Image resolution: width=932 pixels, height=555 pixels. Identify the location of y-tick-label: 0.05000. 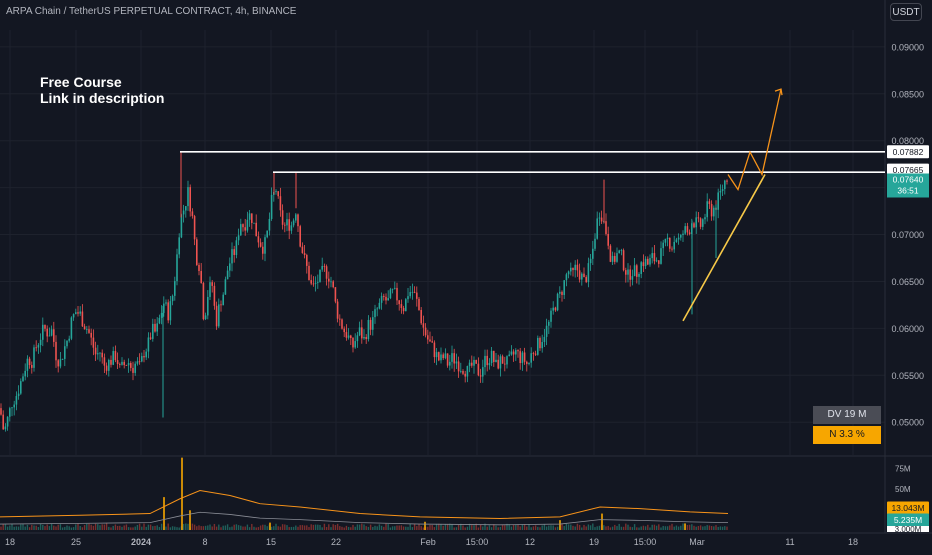
(907, 423).